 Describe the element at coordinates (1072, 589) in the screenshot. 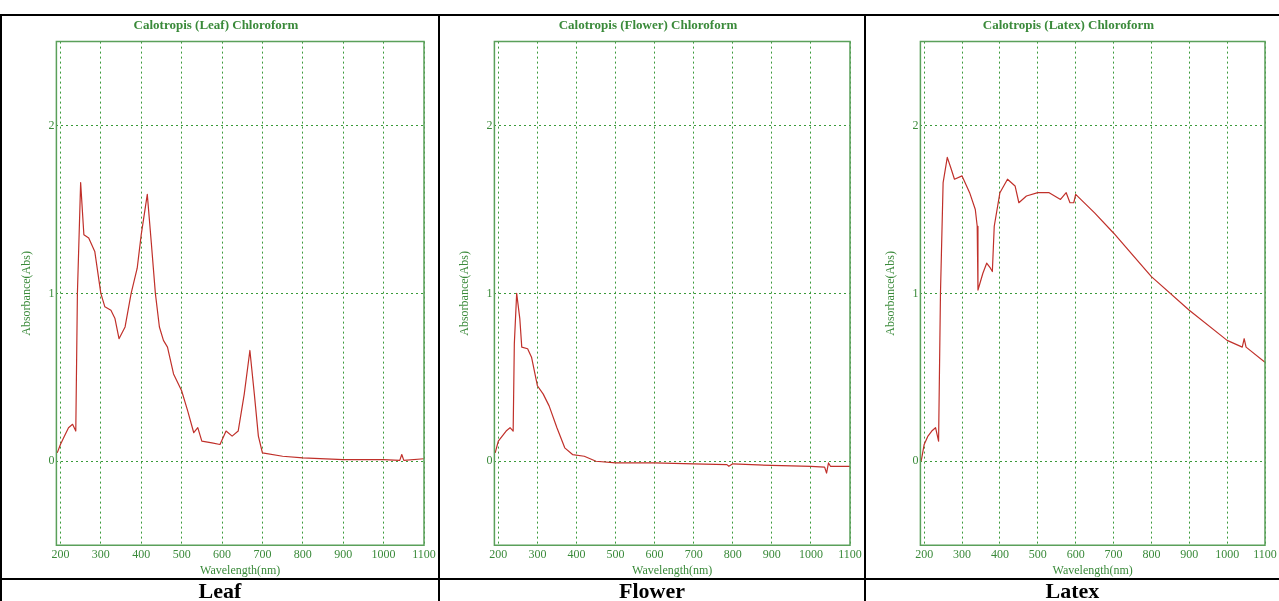

I see `text: Latex` at that location.